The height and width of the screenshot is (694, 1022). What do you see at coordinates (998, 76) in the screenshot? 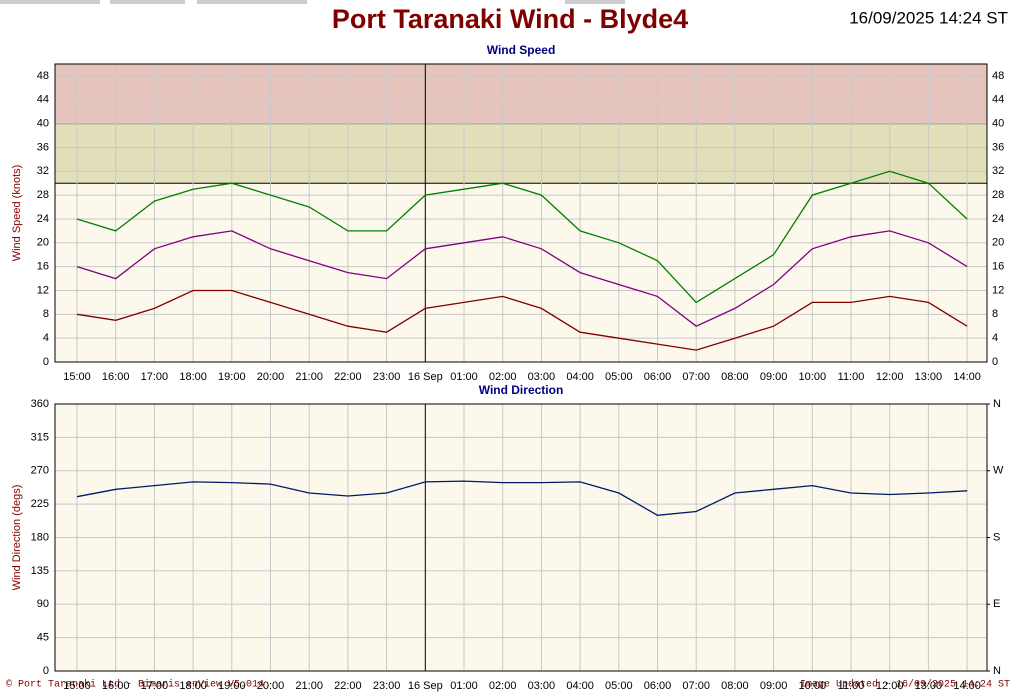
I see `y2-tick-label: 48` at bounding box center [998, 76].